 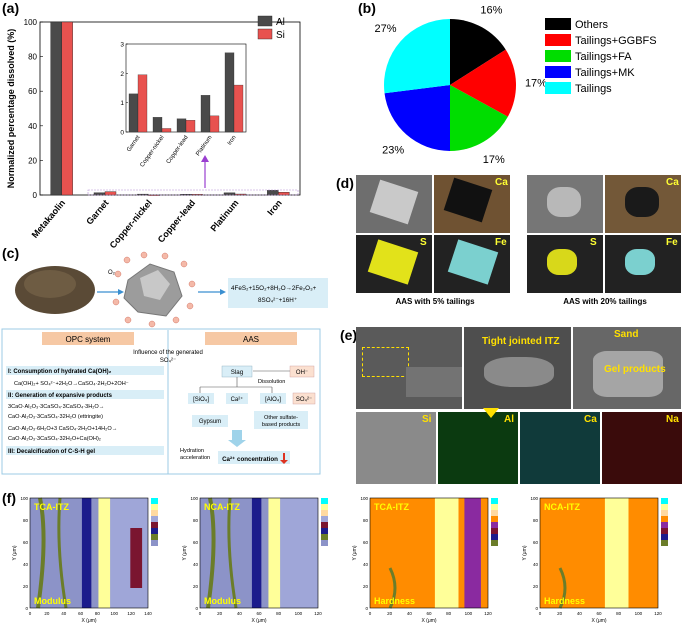 I want to click on map-y-tick: 40, so click(x=26, y=564).